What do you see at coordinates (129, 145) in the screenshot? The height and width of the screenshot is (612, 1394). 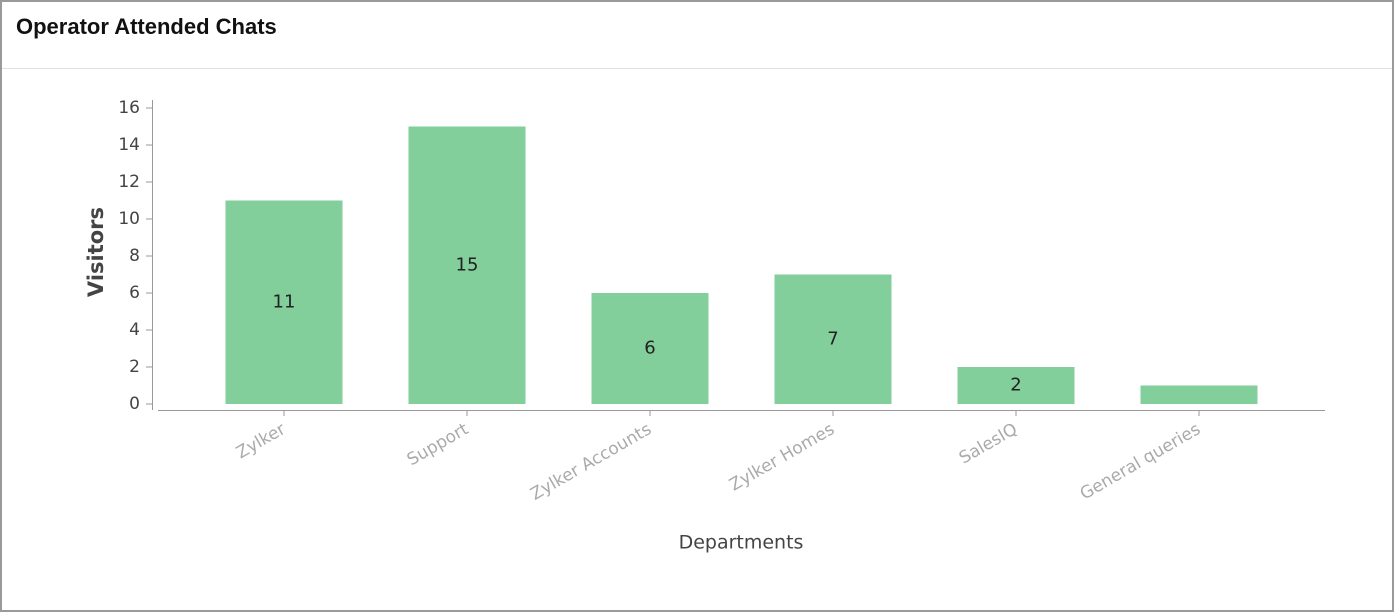 I see `y-tick-label: 14` at bounding box center [129, 145].